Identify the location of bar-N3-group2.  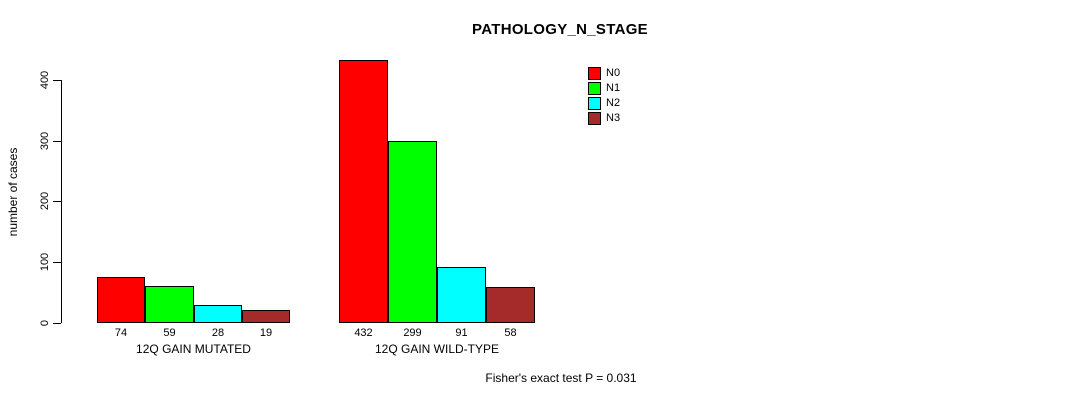
(510, 305).